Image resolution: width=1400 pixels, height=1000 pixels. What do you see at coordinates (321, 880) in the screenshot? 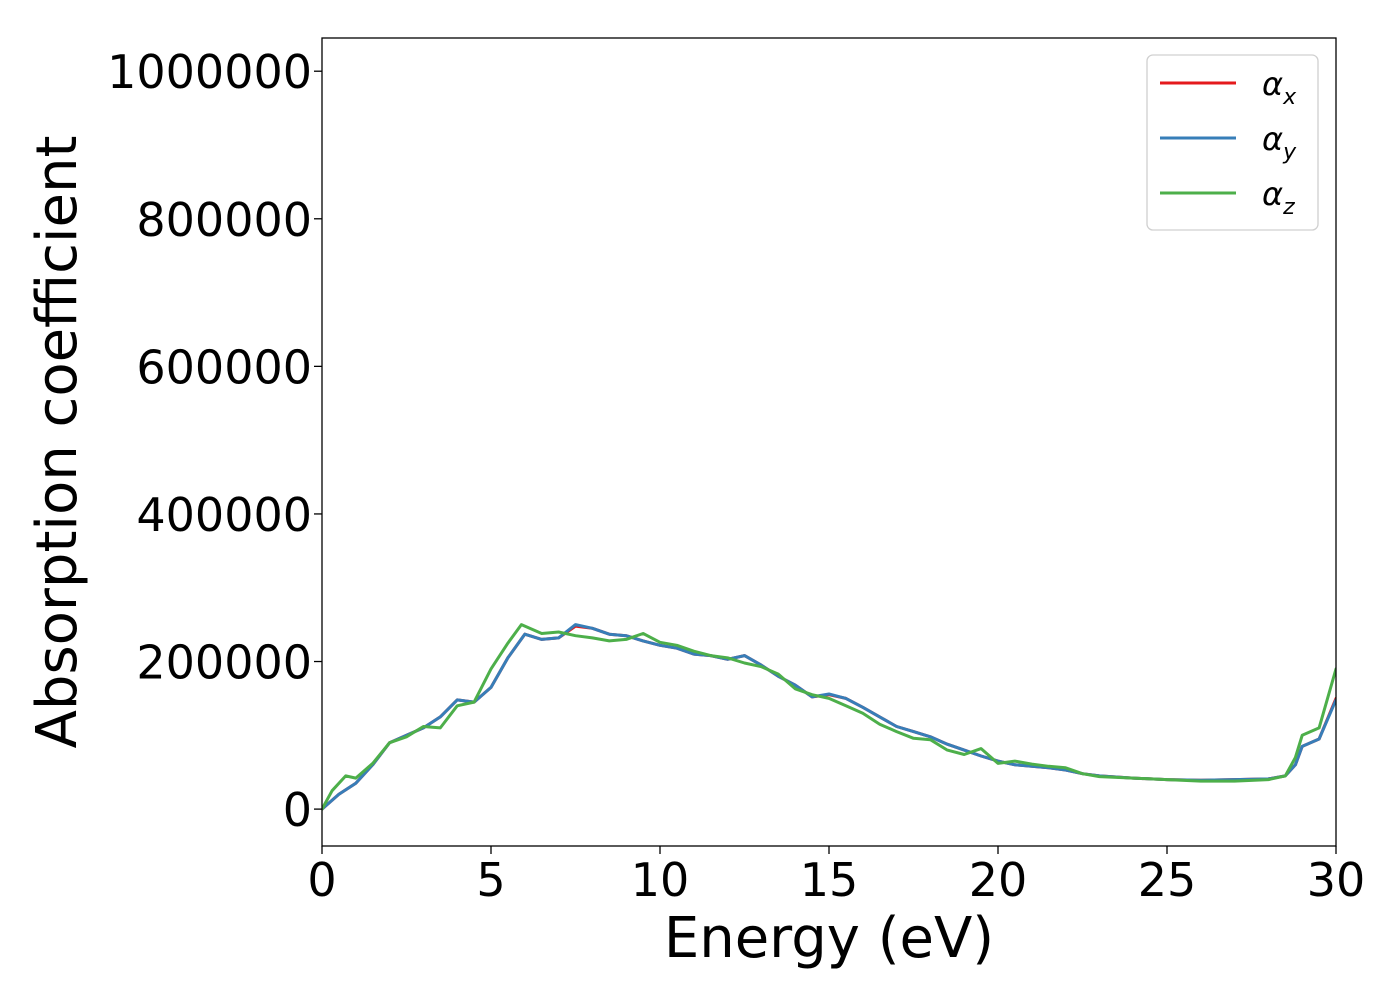
I see `x-tick-label: 0` at bounding box center [321, 880].